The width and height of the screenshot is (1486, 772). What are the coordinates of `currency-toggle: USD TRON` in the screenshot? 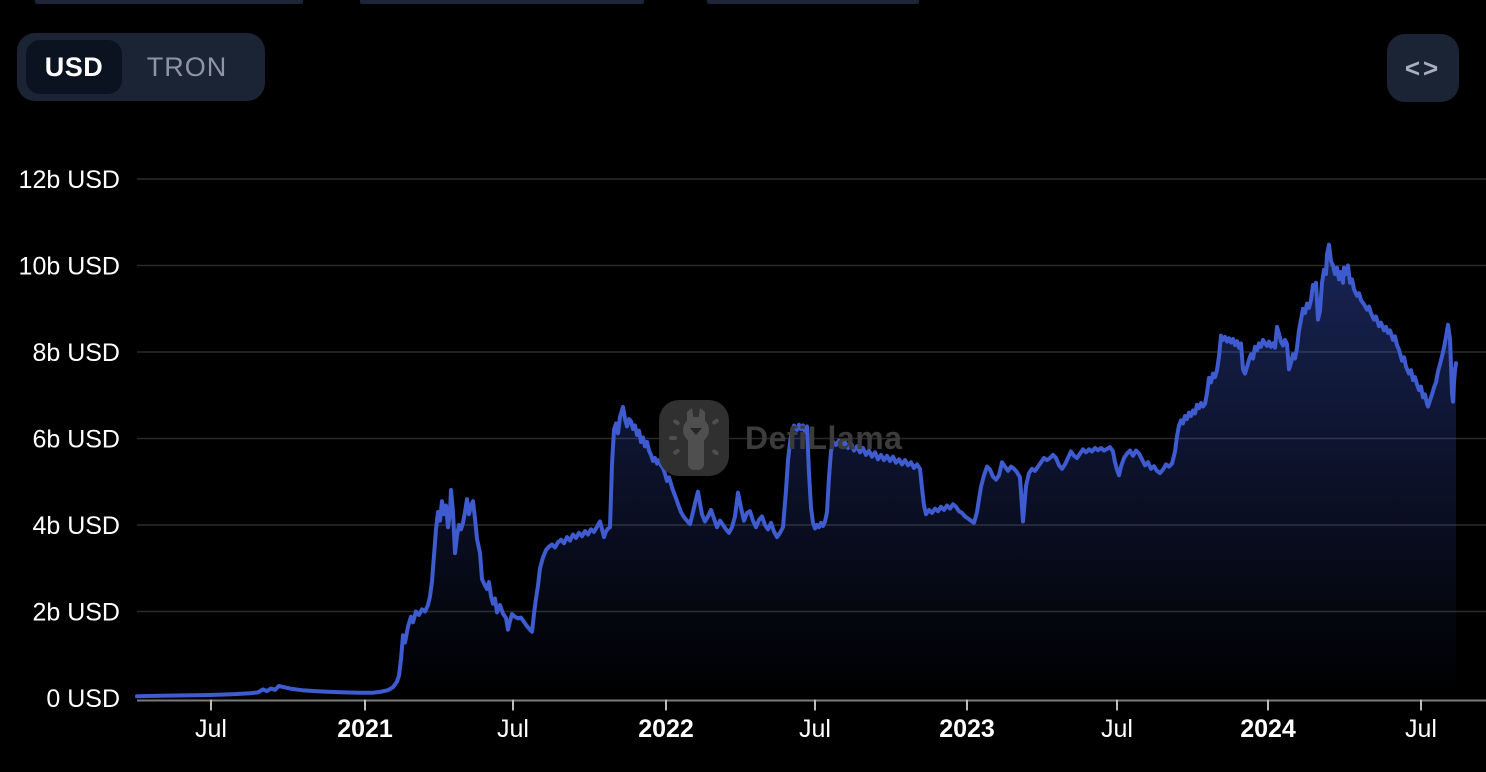 It's located at (141, 67).